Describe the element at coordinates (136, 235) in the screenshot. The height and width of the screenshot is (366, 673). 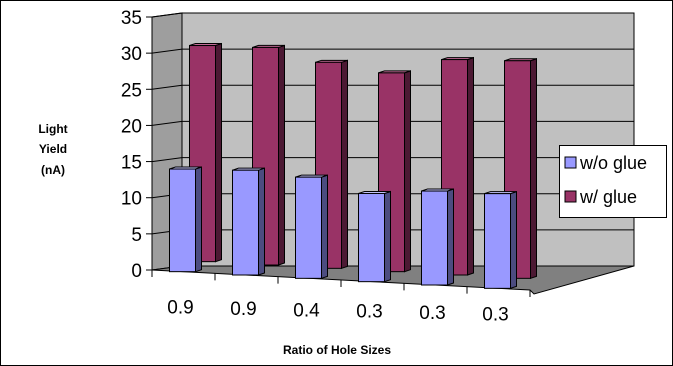
I see `y-tick-label: 5` at that location.